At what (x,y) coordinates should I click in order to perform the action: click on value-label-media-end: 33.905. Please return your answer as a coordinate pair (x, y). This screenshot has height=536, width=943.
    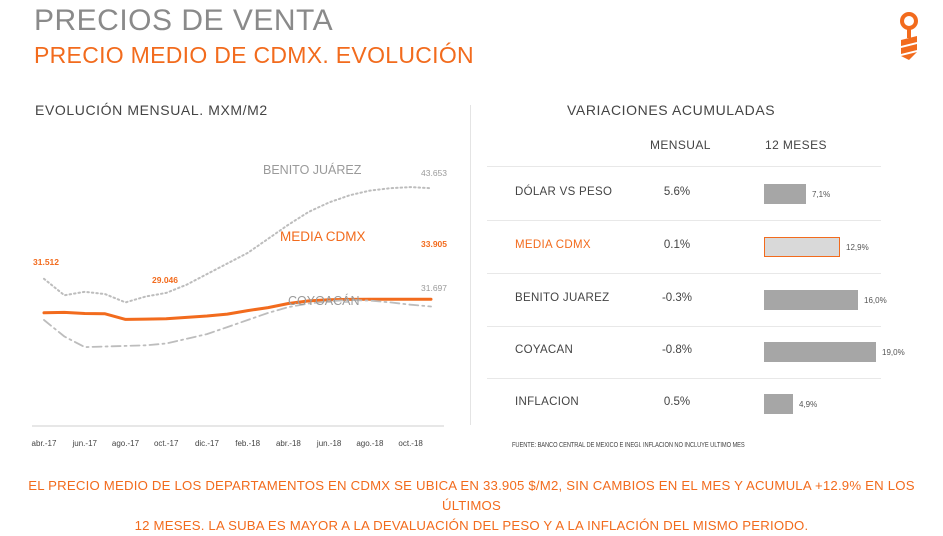
    Looking at the image, I should click on (434, 244).